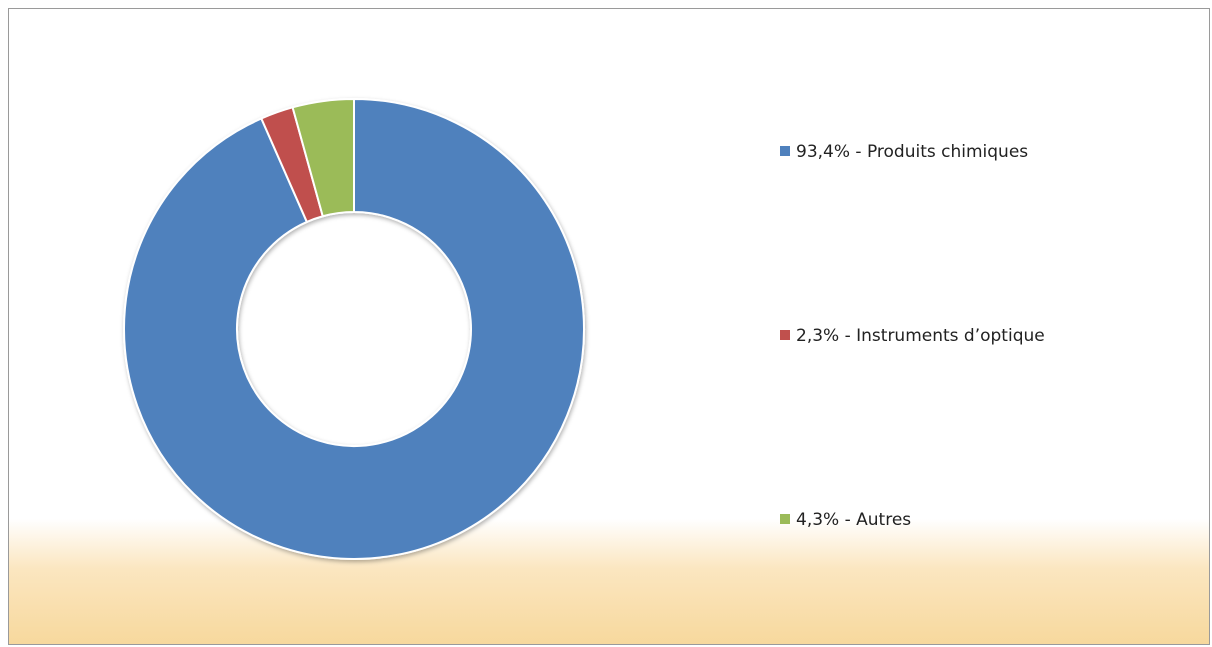 The width and height of the screenshot is (1212, 647). I want to click on donut-slice, so click(323, 157).